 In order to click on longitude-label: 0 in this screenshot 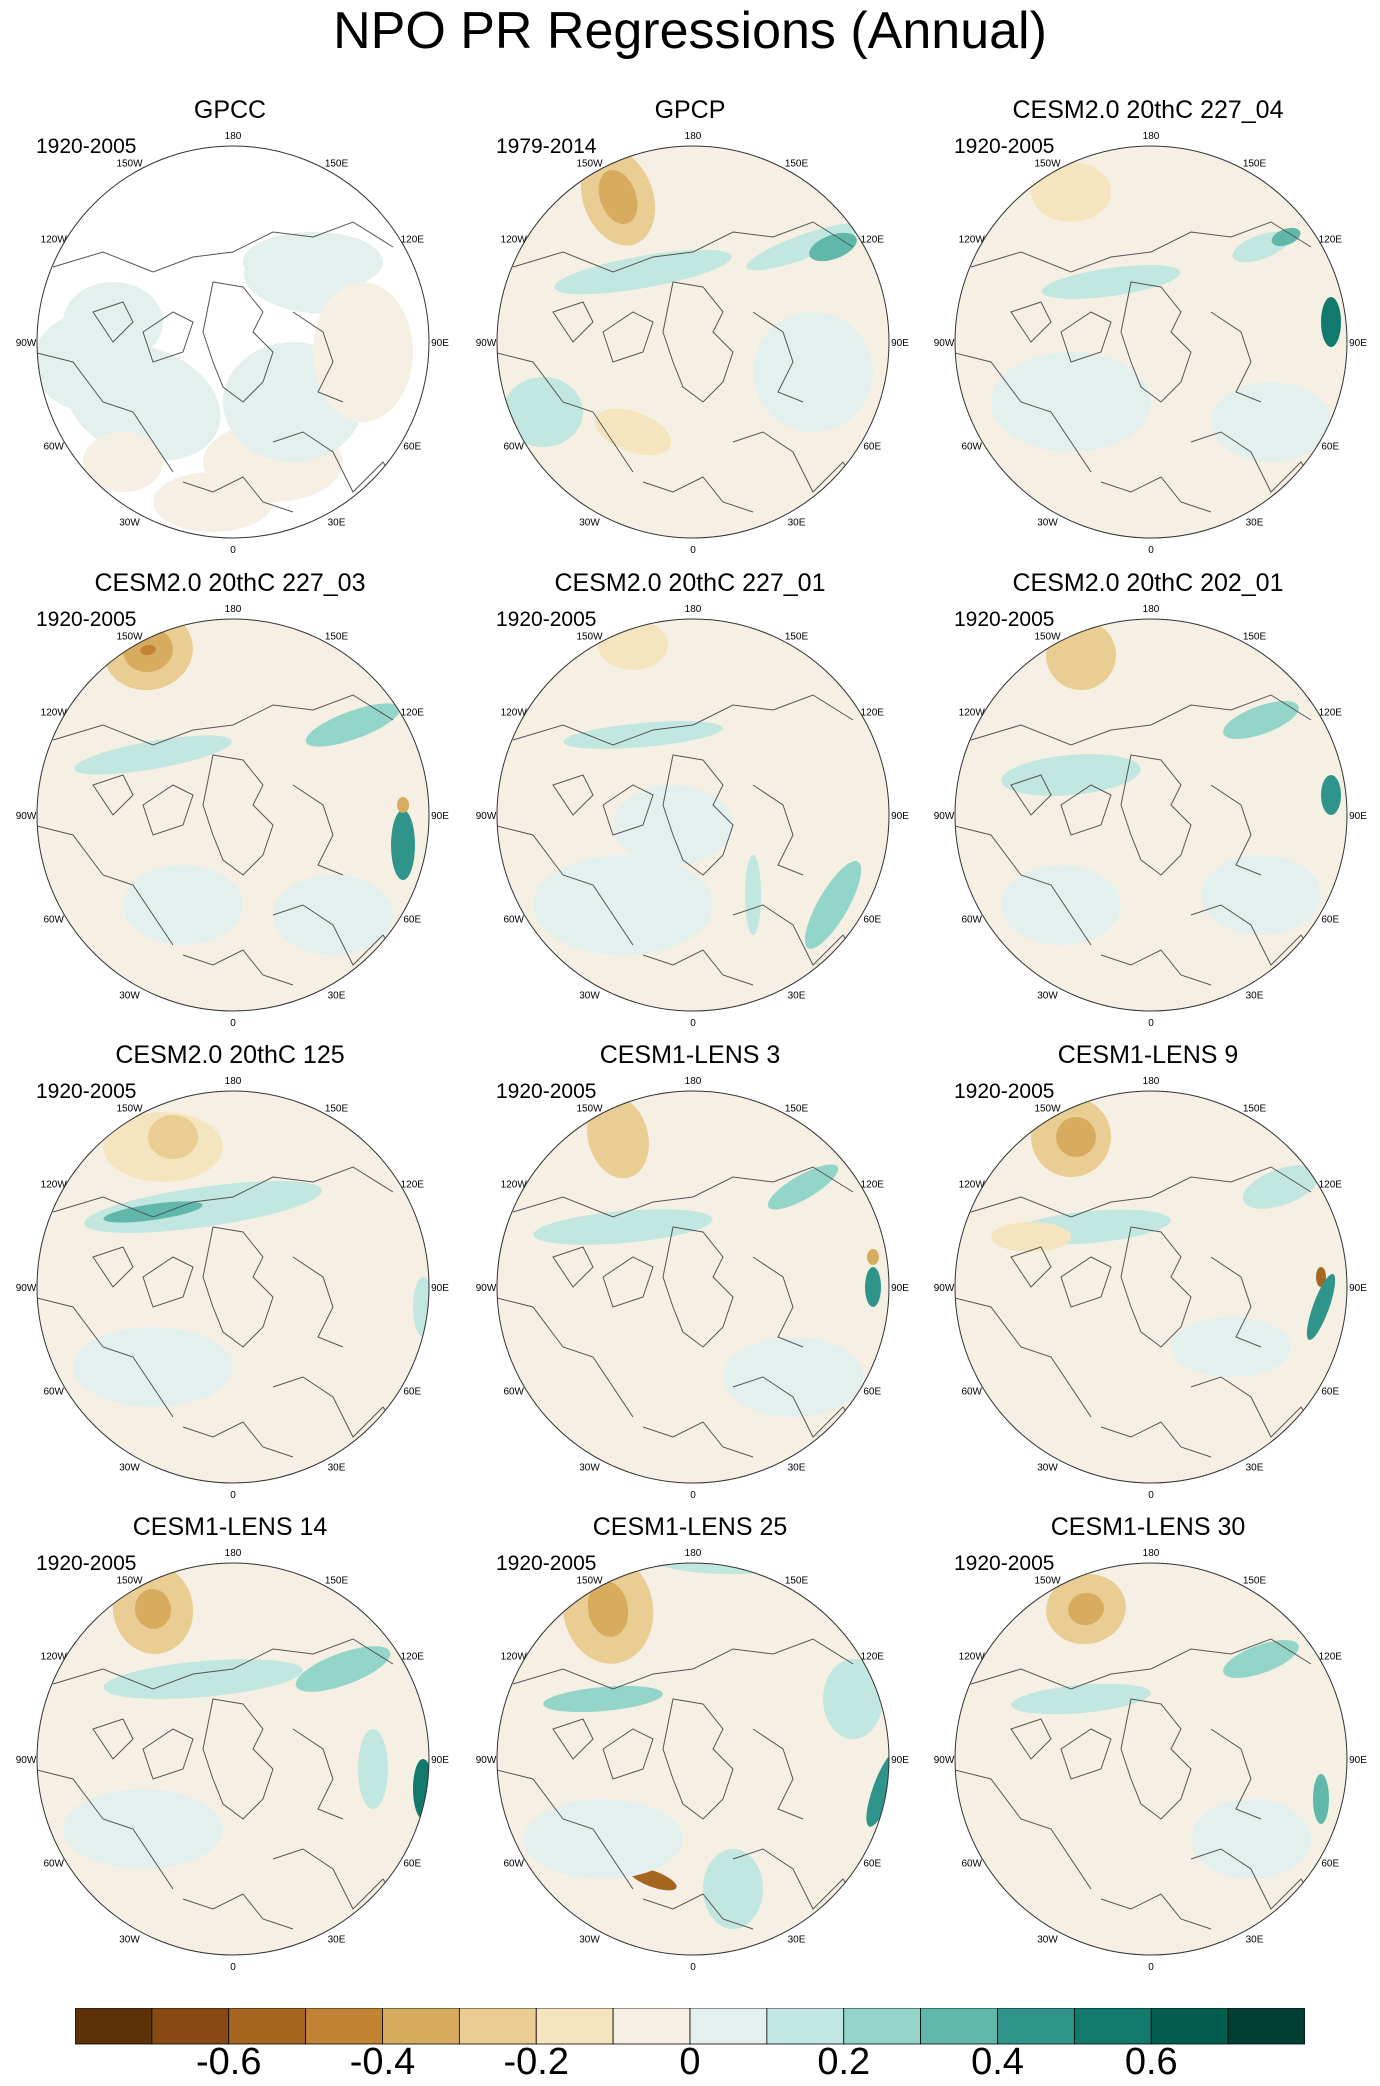, I will do `click(1151, 1023)`.